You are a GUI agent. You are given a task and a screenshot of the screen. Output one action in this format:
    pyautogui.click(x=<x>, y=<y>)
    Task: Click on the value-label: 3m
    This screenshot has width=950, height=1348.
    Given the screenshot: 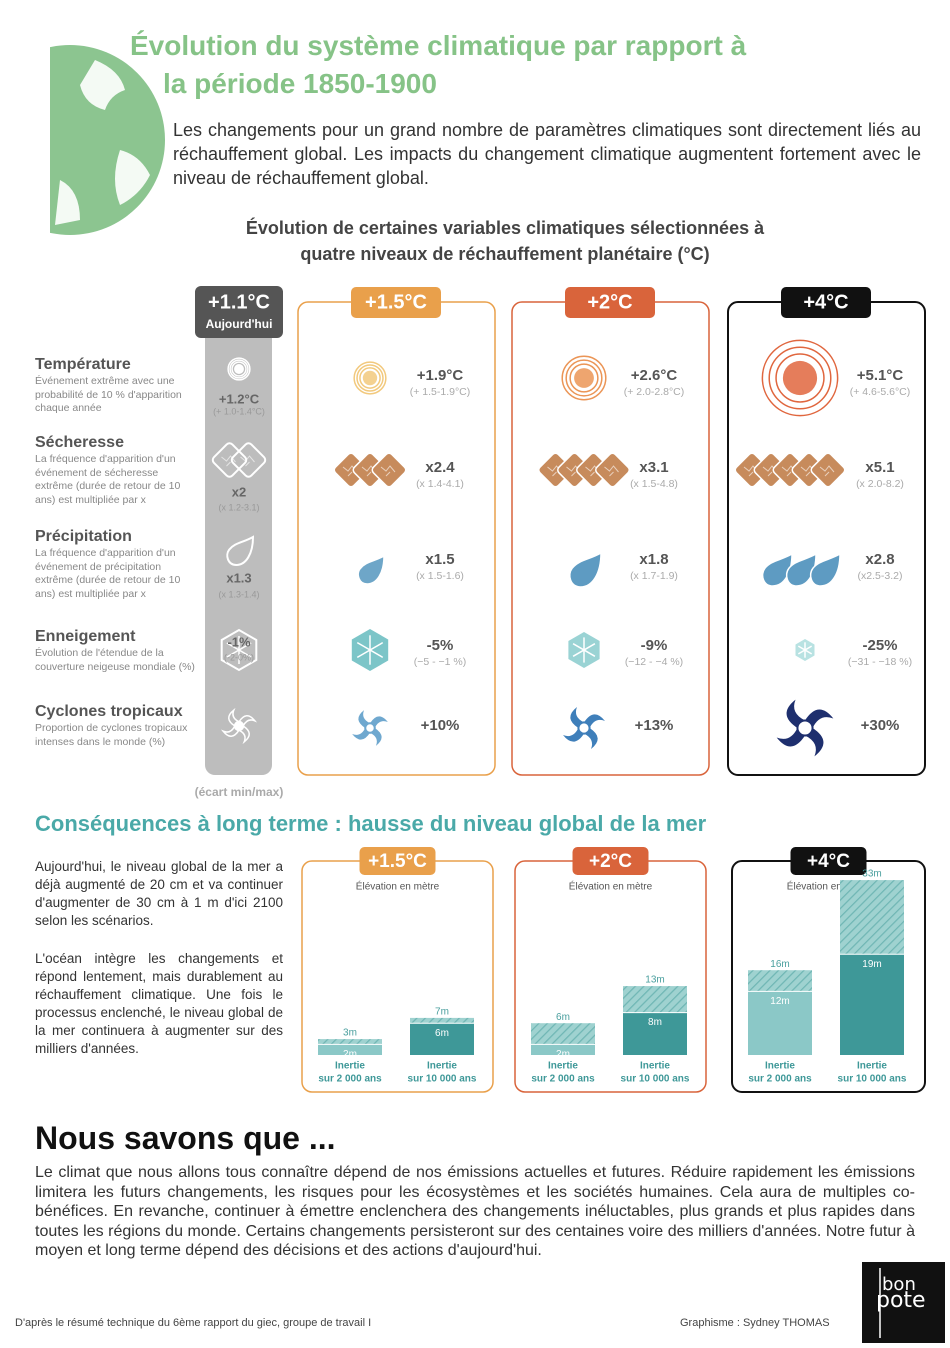 What is the action you would take?
    pyautogui.click(x=350, y=1033)
    